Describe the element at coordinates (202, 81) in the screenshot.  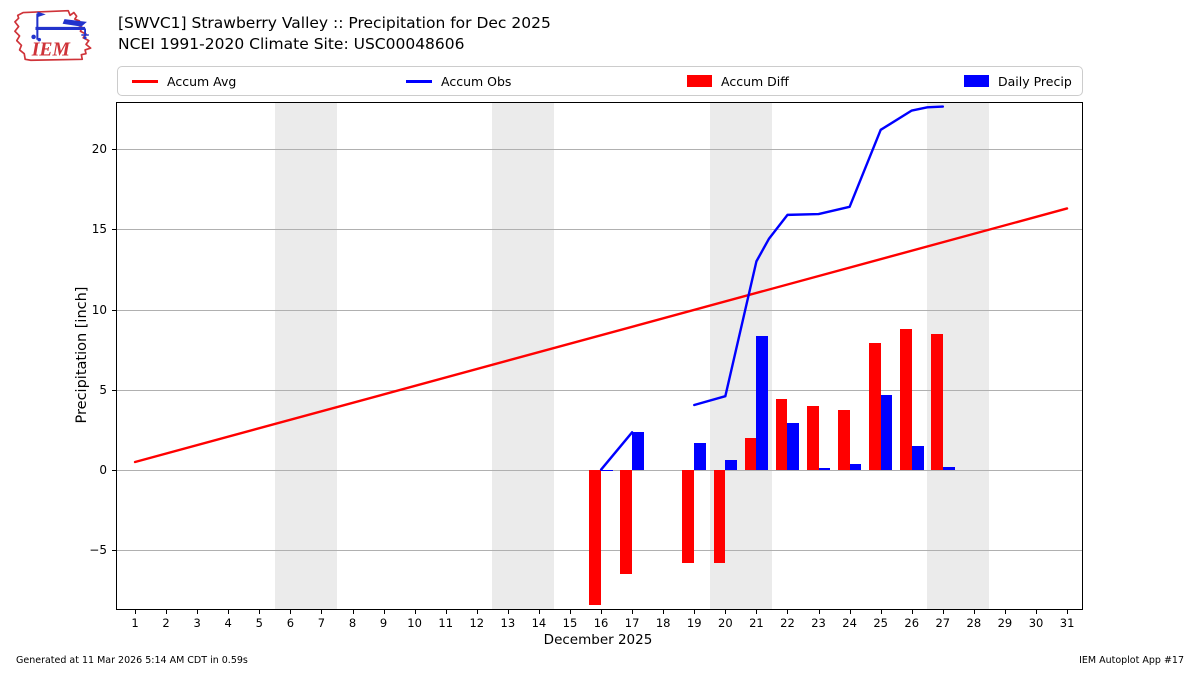
I see `legend-label: Accum Avg` at that location.